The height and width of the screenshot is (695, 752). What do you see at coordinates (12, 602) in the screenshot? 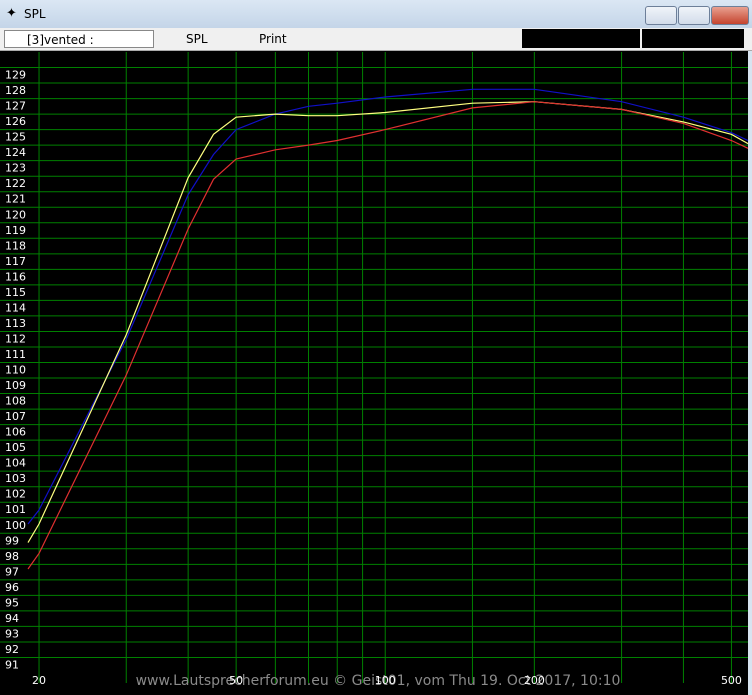
I see `y-tick-label: 95` at bounding box center [12, 602].